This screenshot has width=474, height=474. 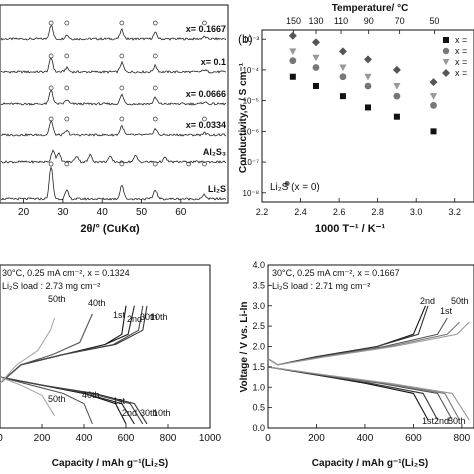 What do you see at coordinates (441, 421) in the screenshot?
I see `cycle-label-discharge: 2nd` at bounding box center [441, 421].